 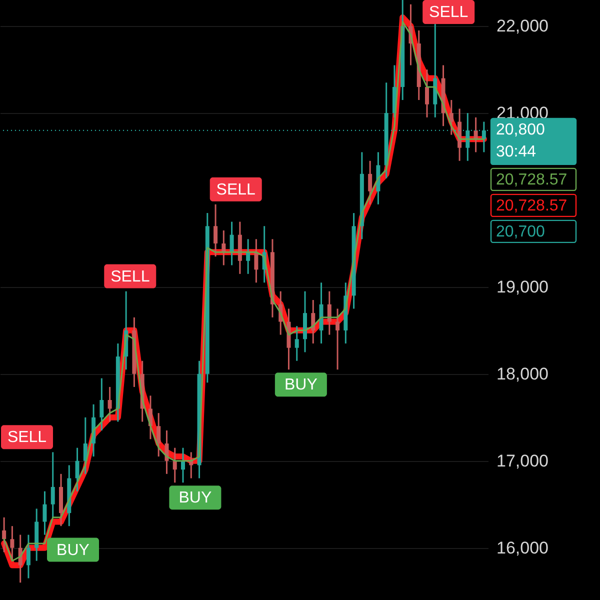 I want to click on y-tick-label: 16,000, so click(x=522, y=548).